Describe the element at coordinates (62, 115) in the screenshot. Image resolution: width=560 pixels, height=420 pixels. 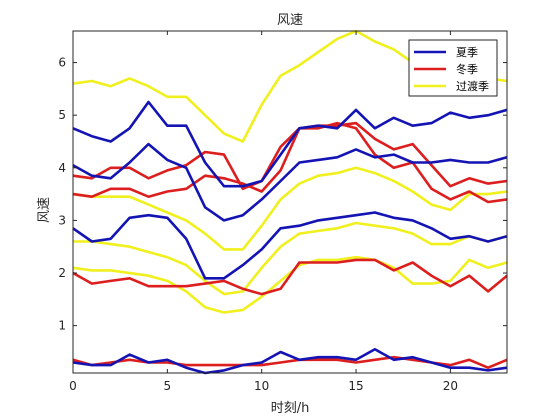
I see `y-tick-label: 5` at that location.